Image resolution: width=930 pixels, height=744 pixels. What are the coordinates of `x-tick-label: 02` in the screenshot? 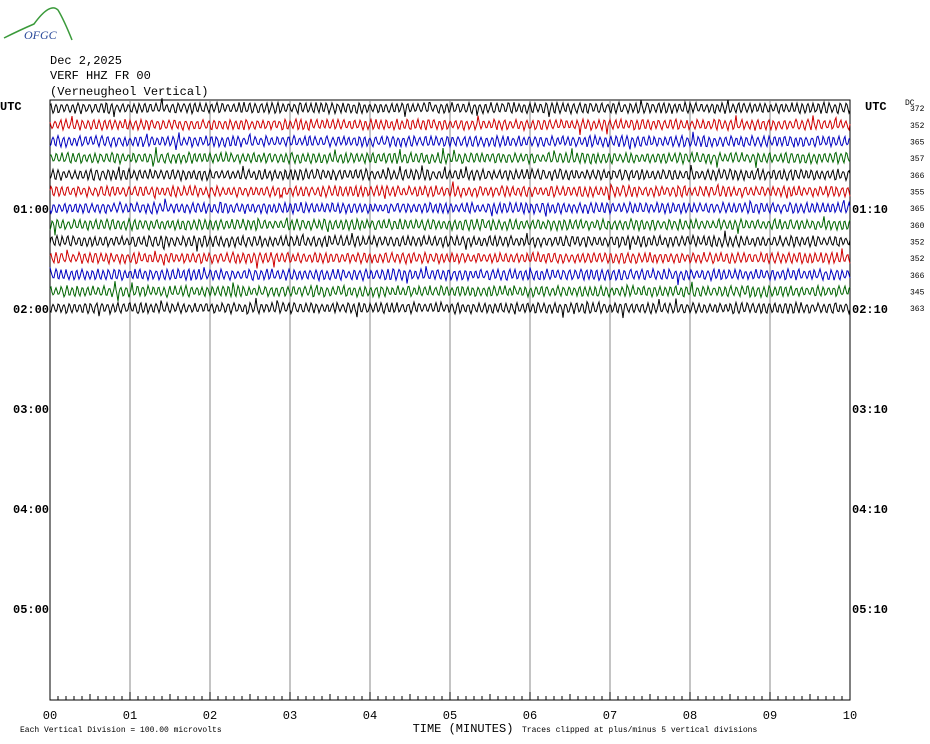 It's located at (210, 716).